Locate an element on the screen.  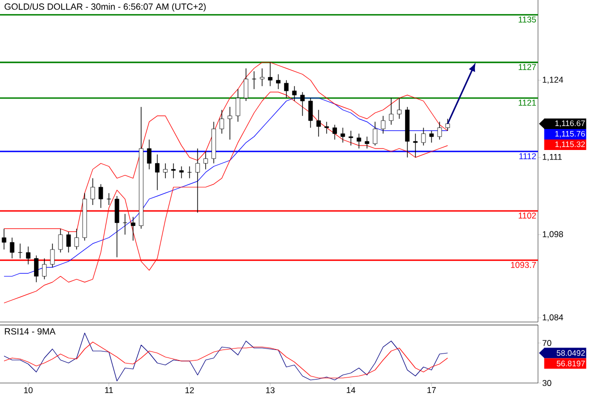
ref-line-label: 1112 is located at coordinates (527, 156).